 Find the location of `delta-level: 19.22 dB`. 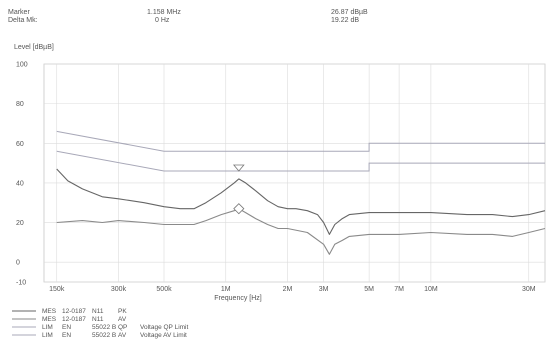

delta-level: 19.22 dB is located at coordinates (345, 20).